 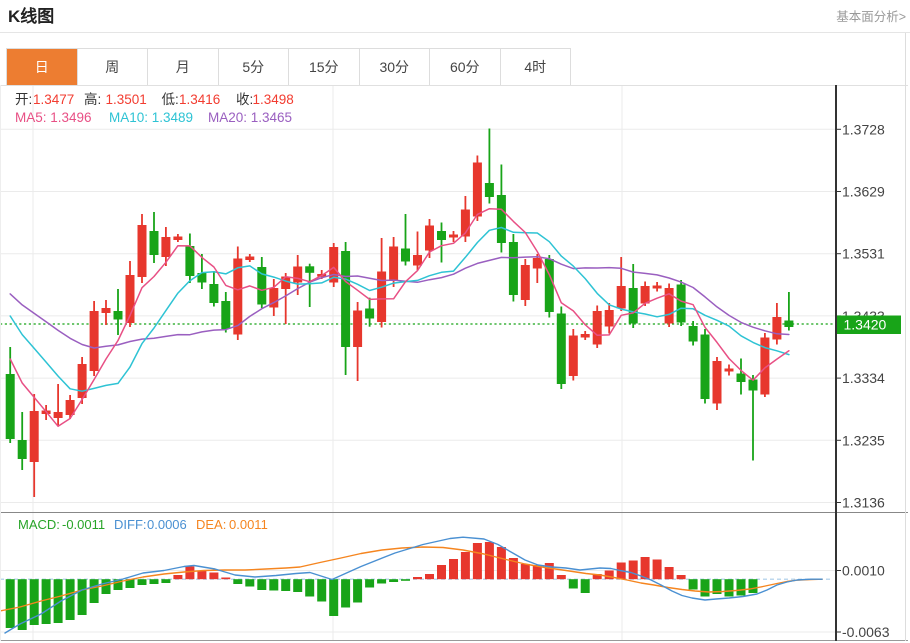 I want to click on svg-text: MA5: 1.3496, so click(x=53, y=117).